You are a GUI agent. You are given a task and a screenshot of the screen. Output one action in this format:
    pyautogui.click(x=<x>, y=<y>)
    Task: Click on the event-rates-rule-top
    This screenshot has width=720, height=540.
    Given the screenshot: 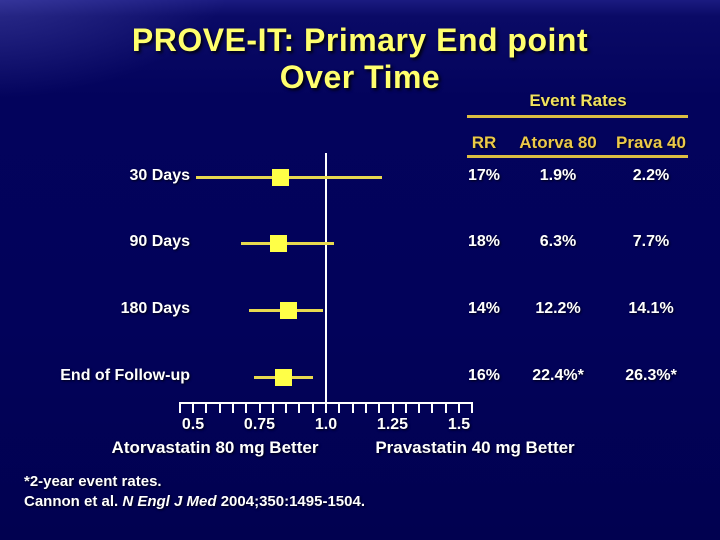 What is the action you would take?
    pyautogui.click(x=577, y=116)
    